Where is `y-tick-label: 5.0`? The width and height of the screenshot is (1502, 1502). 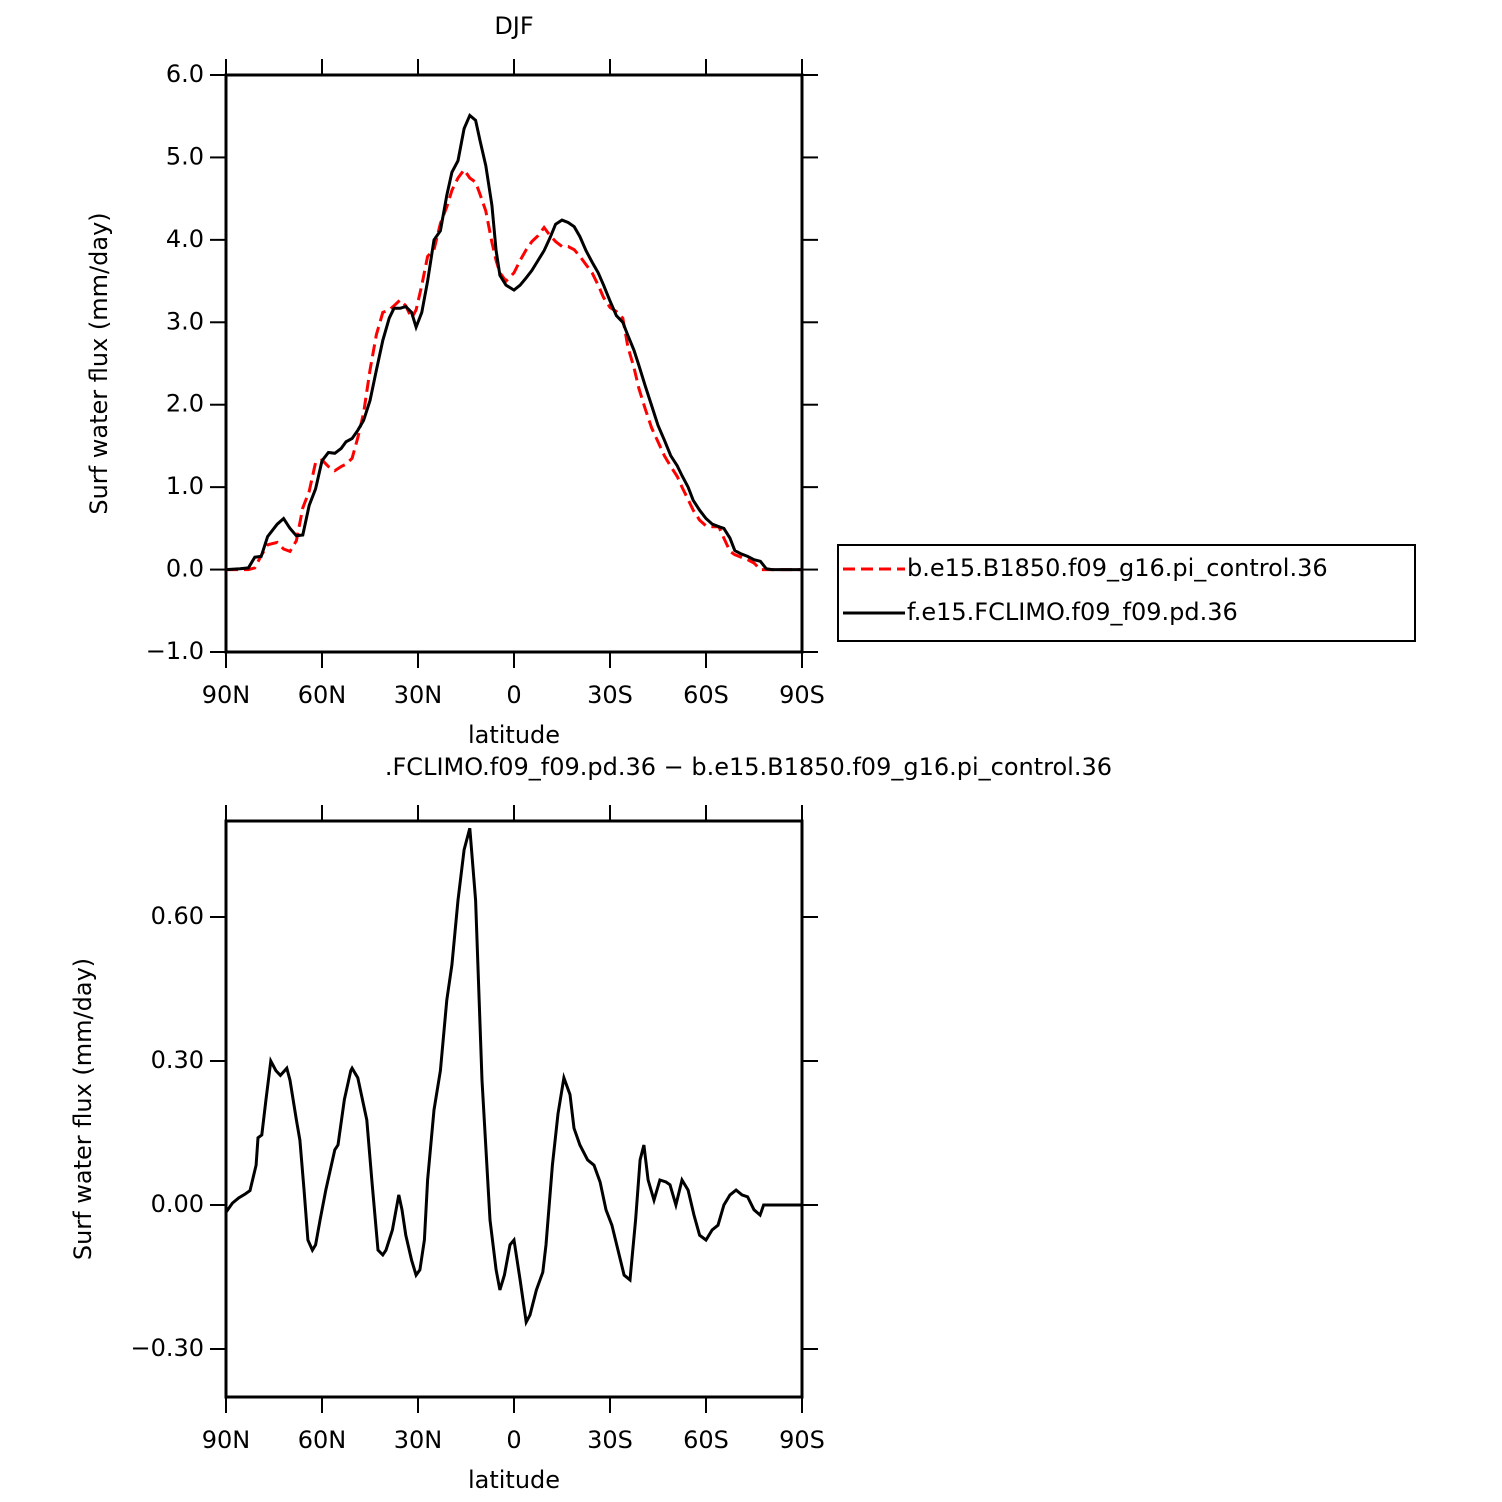 y-tick-label: 5.0 is located at coordinates (185, 156).